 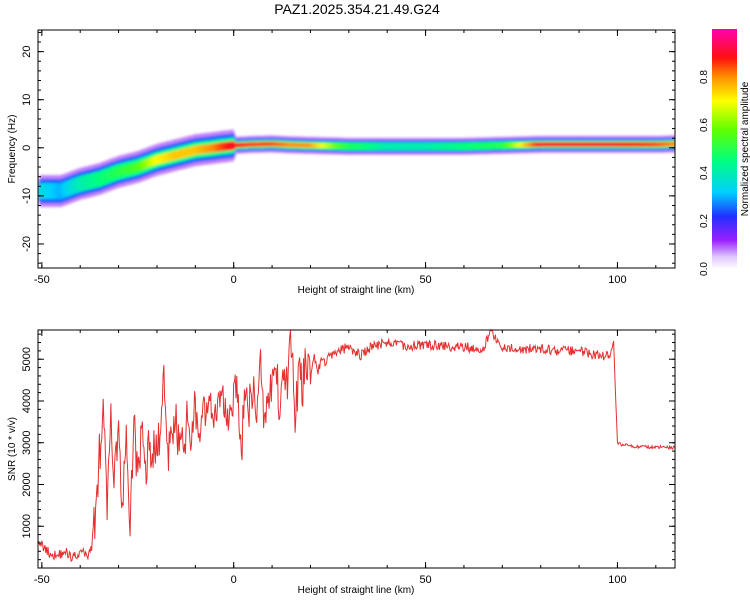 What do you see at coordinates (27, 196) in the screenshot?
I see `y-tick-label: -10` at bounding box center [27, 196].